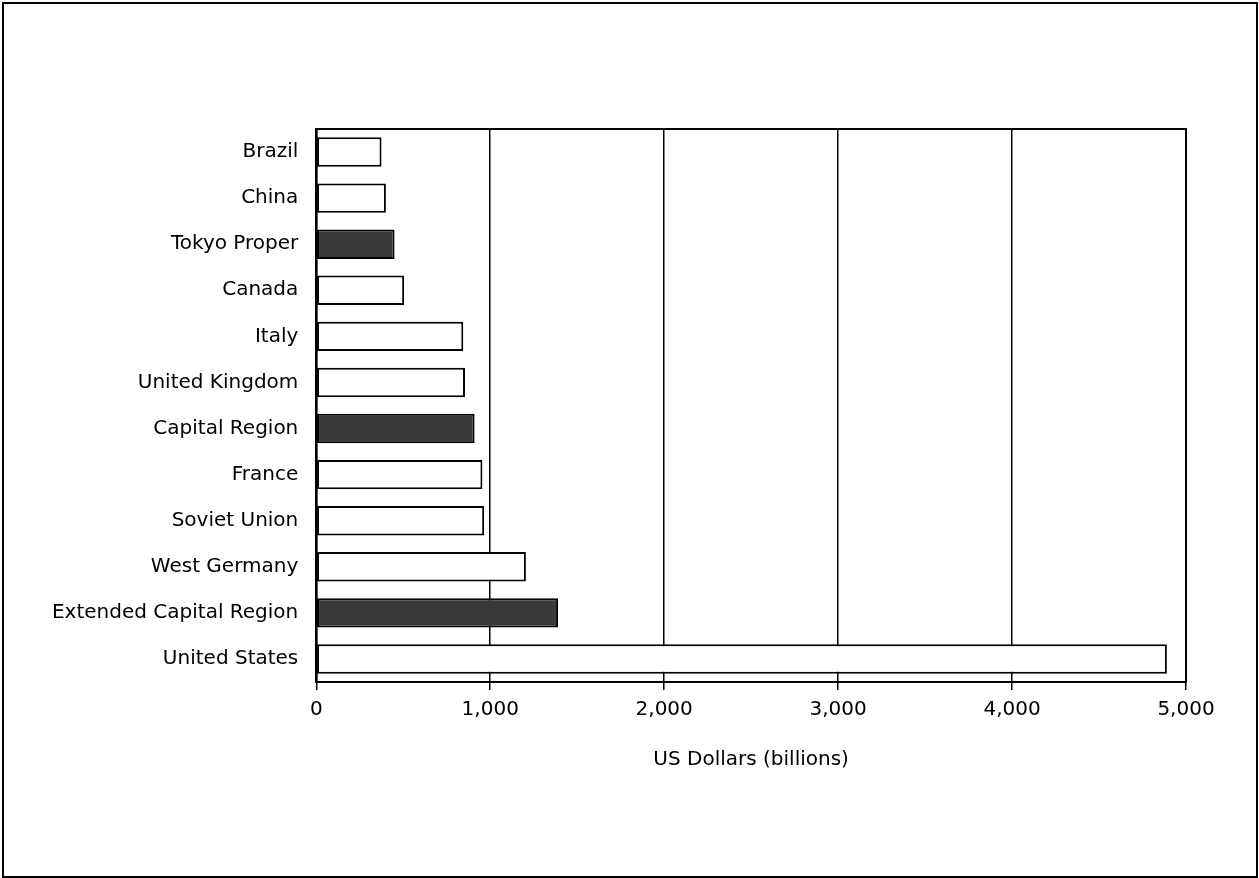 This screenshot has height=878, width=1259. I want to click on x-tick-label: 5,000, so click(1186, 708).